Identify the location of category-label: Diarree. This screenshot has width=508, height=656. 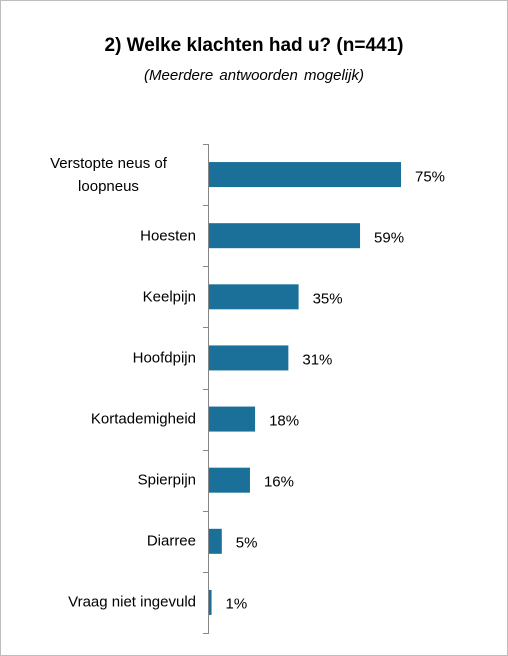
(171, 541).